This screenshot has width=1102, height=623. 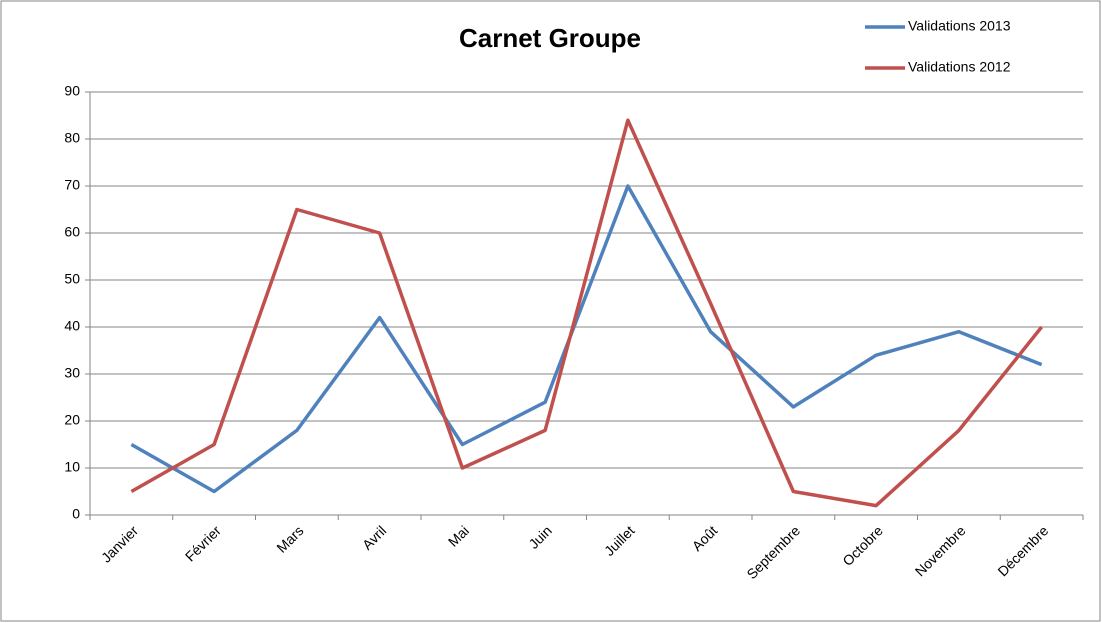 I want to click on y-tick-label: 90, so click(x=72, y=91).